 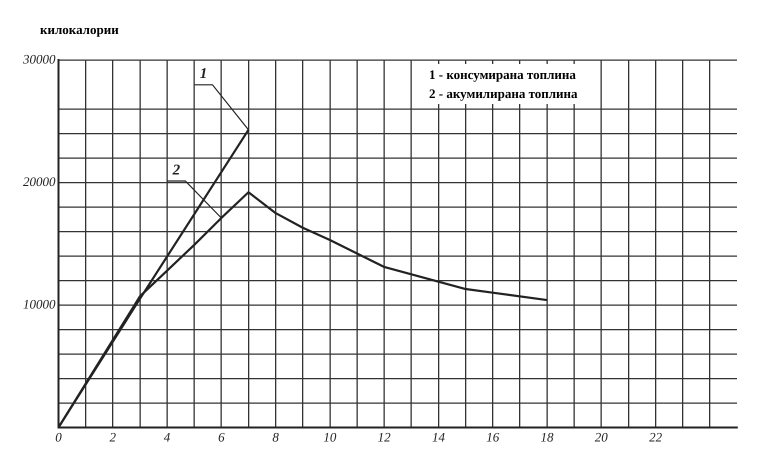 I want to click on x-tick-label: 6, so click(x=222, y=437).